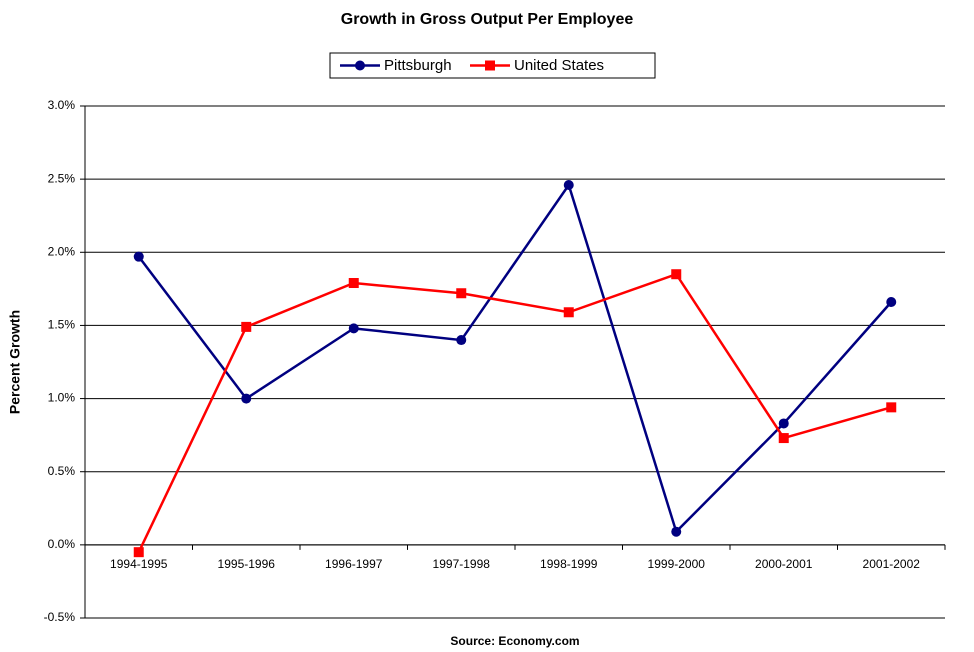  I want to click on x-tick-label: 1996-1997, so click(354, 564).